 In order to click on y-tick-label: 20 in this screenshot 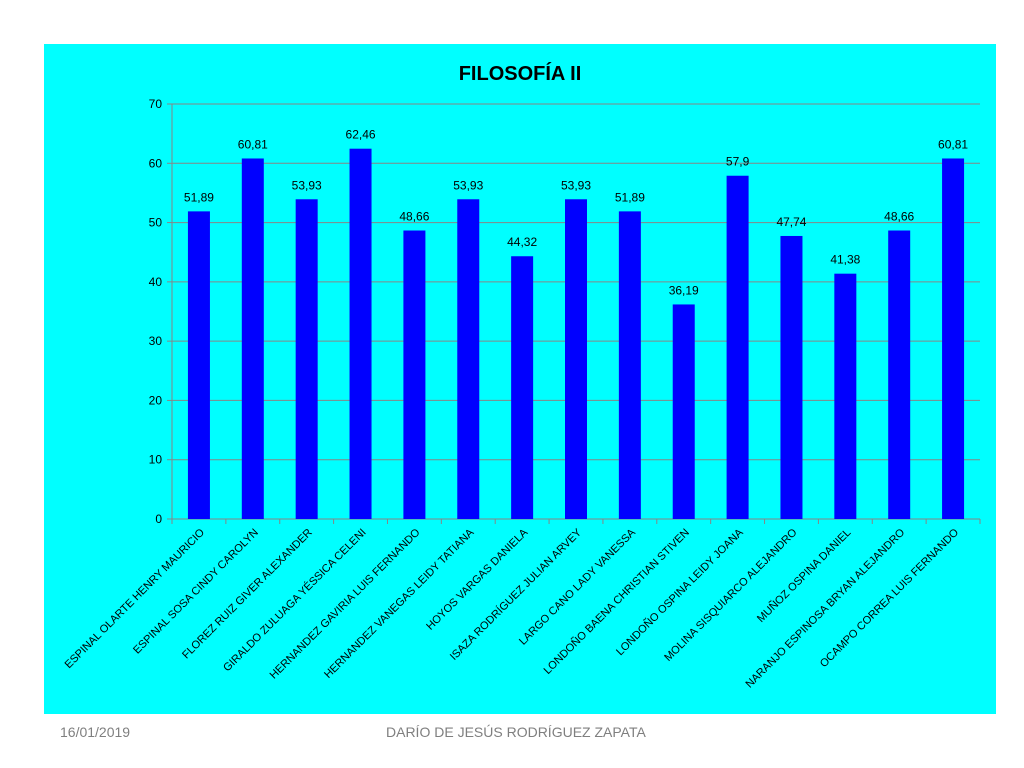, I will do `click(156, 400)`.